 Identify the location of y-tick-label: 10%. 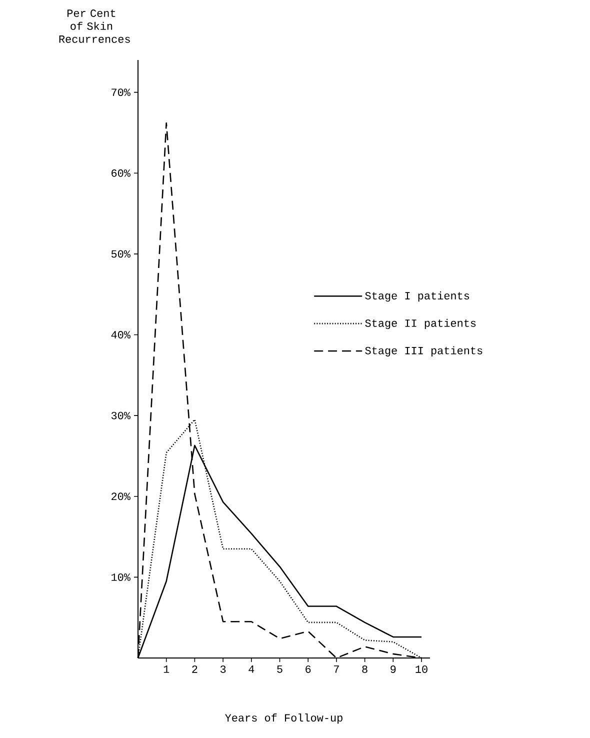
(121, 577).